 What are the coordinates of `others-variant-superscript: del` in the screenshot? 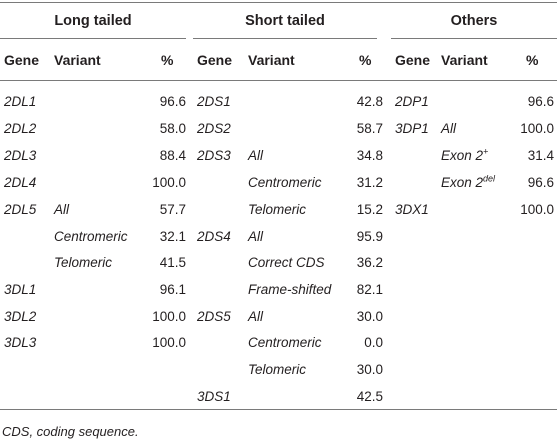 It's located at (489, 178).